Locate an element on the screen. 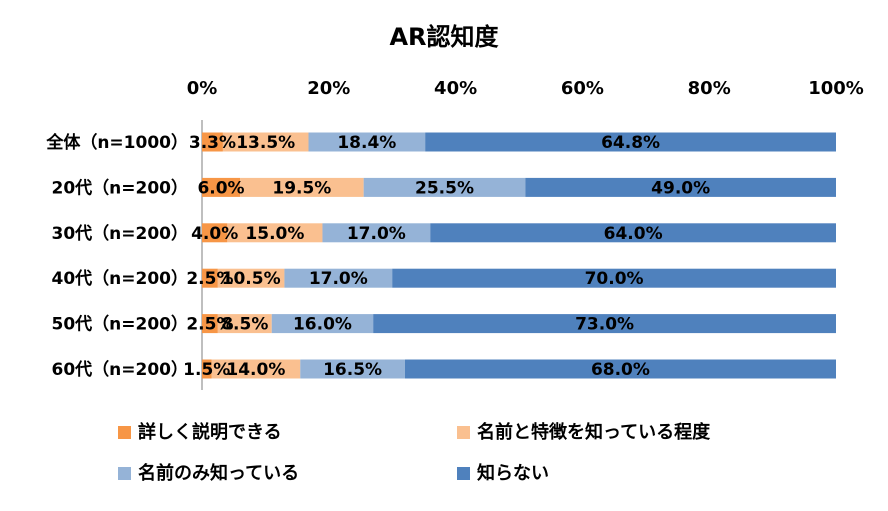  x-tick-label: 0% is located at coordinates (202, 88).